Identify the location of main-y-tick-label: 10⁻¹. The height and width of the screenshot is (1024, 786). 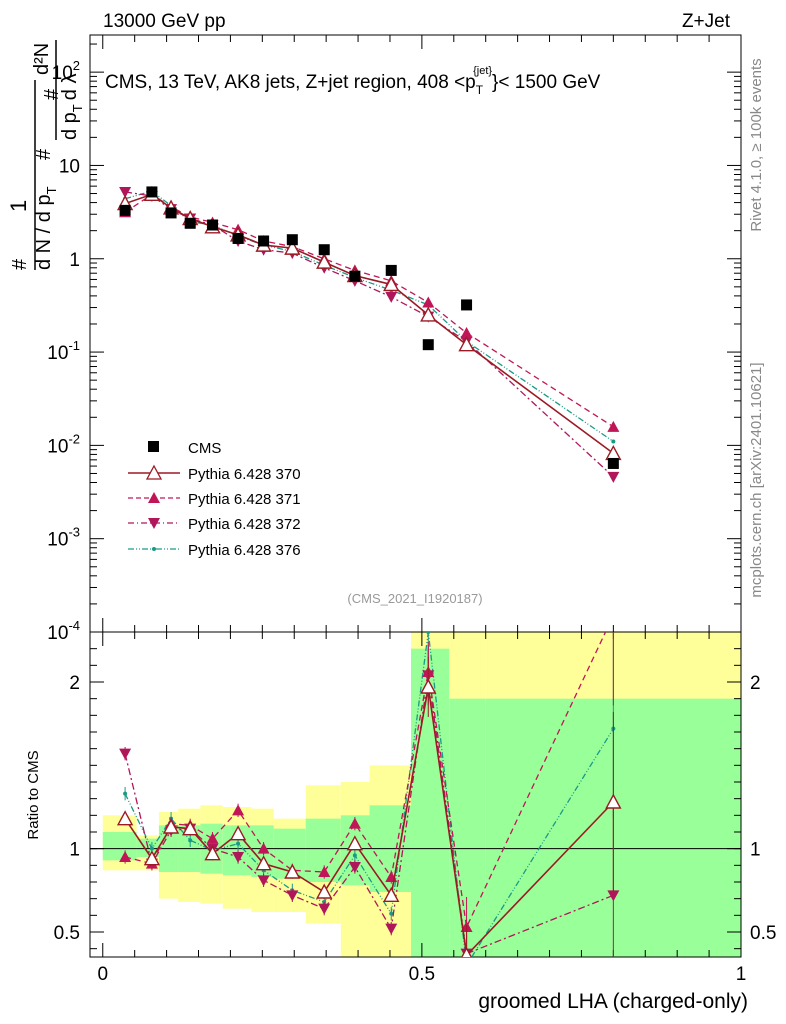
(63, 351).